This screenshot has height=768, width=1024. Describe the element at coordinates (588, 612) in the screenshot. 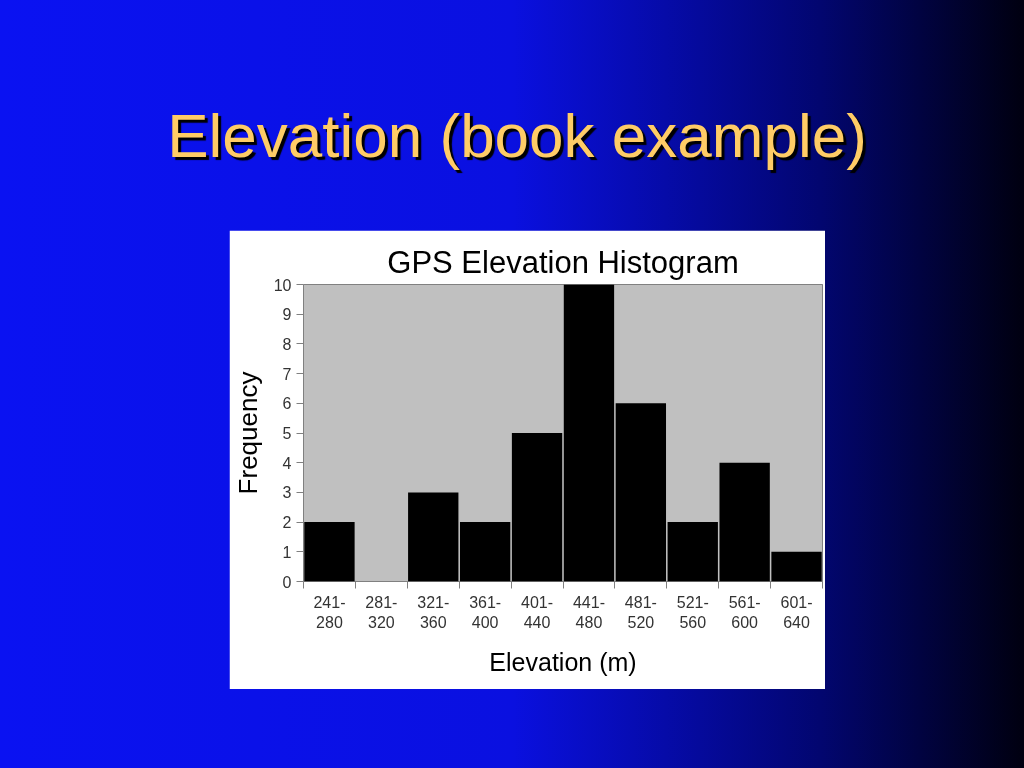

I see `x-tick-label: 441-480` at that location.